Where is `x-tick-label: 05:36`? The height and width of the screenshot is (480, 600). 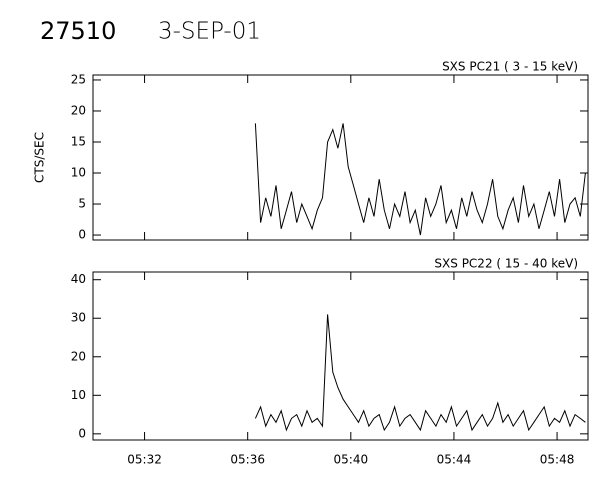 x-tick-label: 05:36 is located at coordinates (247, 460).